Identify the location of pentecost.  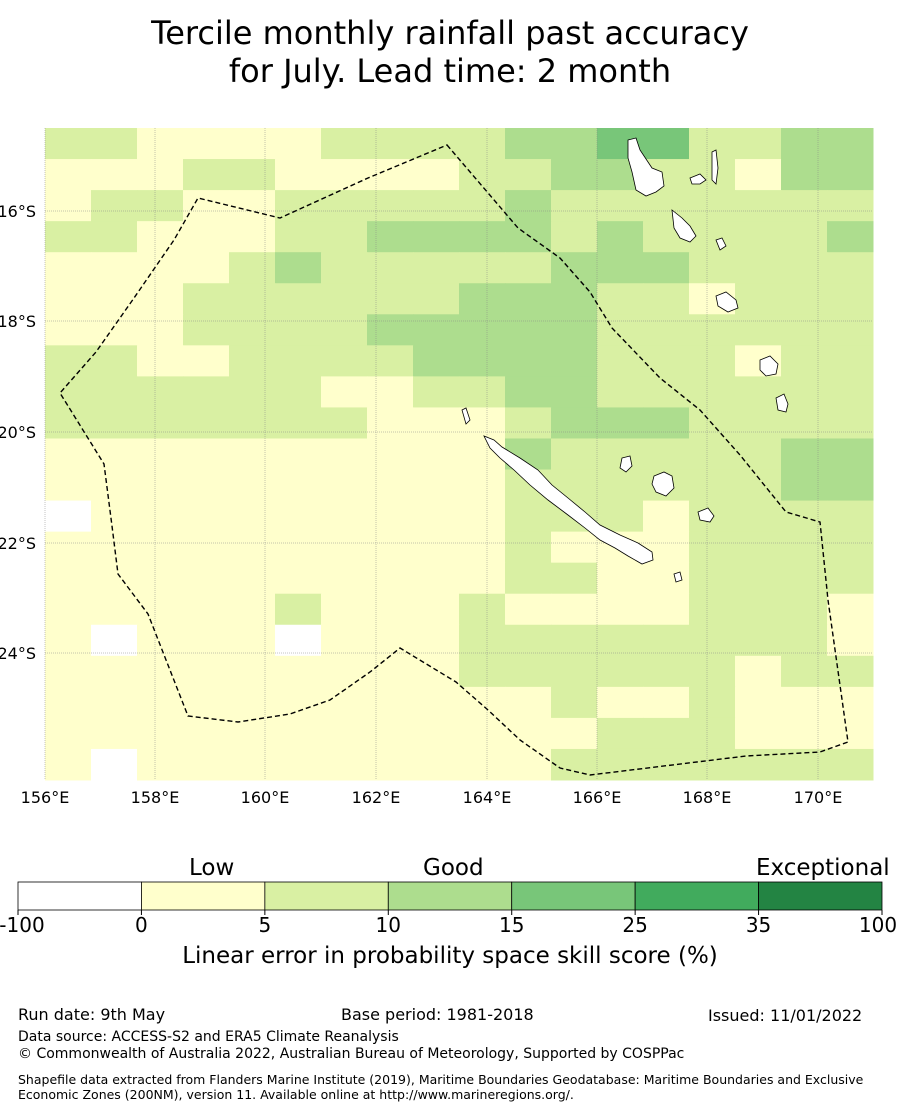
(715, 167).